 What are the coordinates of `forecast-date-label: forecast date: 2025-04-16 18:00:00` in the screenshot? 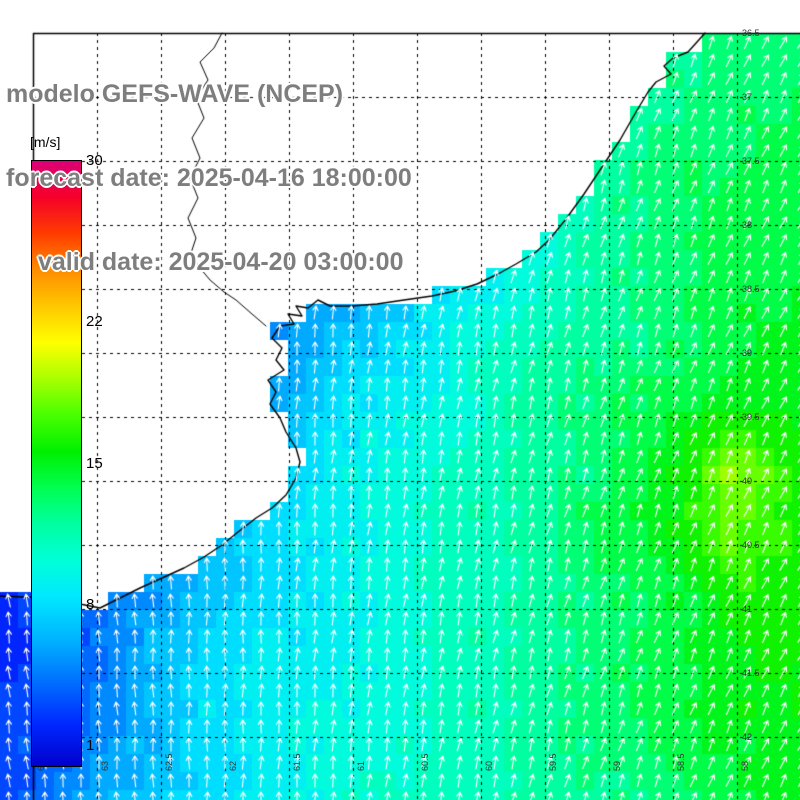 It's located at (209, 178).